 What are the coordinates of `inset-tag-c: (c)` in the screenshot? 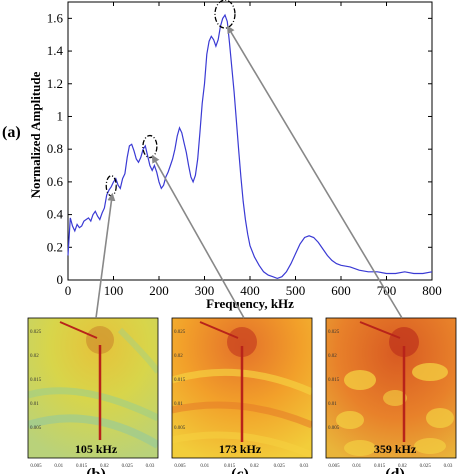 It's located at (240, 470).